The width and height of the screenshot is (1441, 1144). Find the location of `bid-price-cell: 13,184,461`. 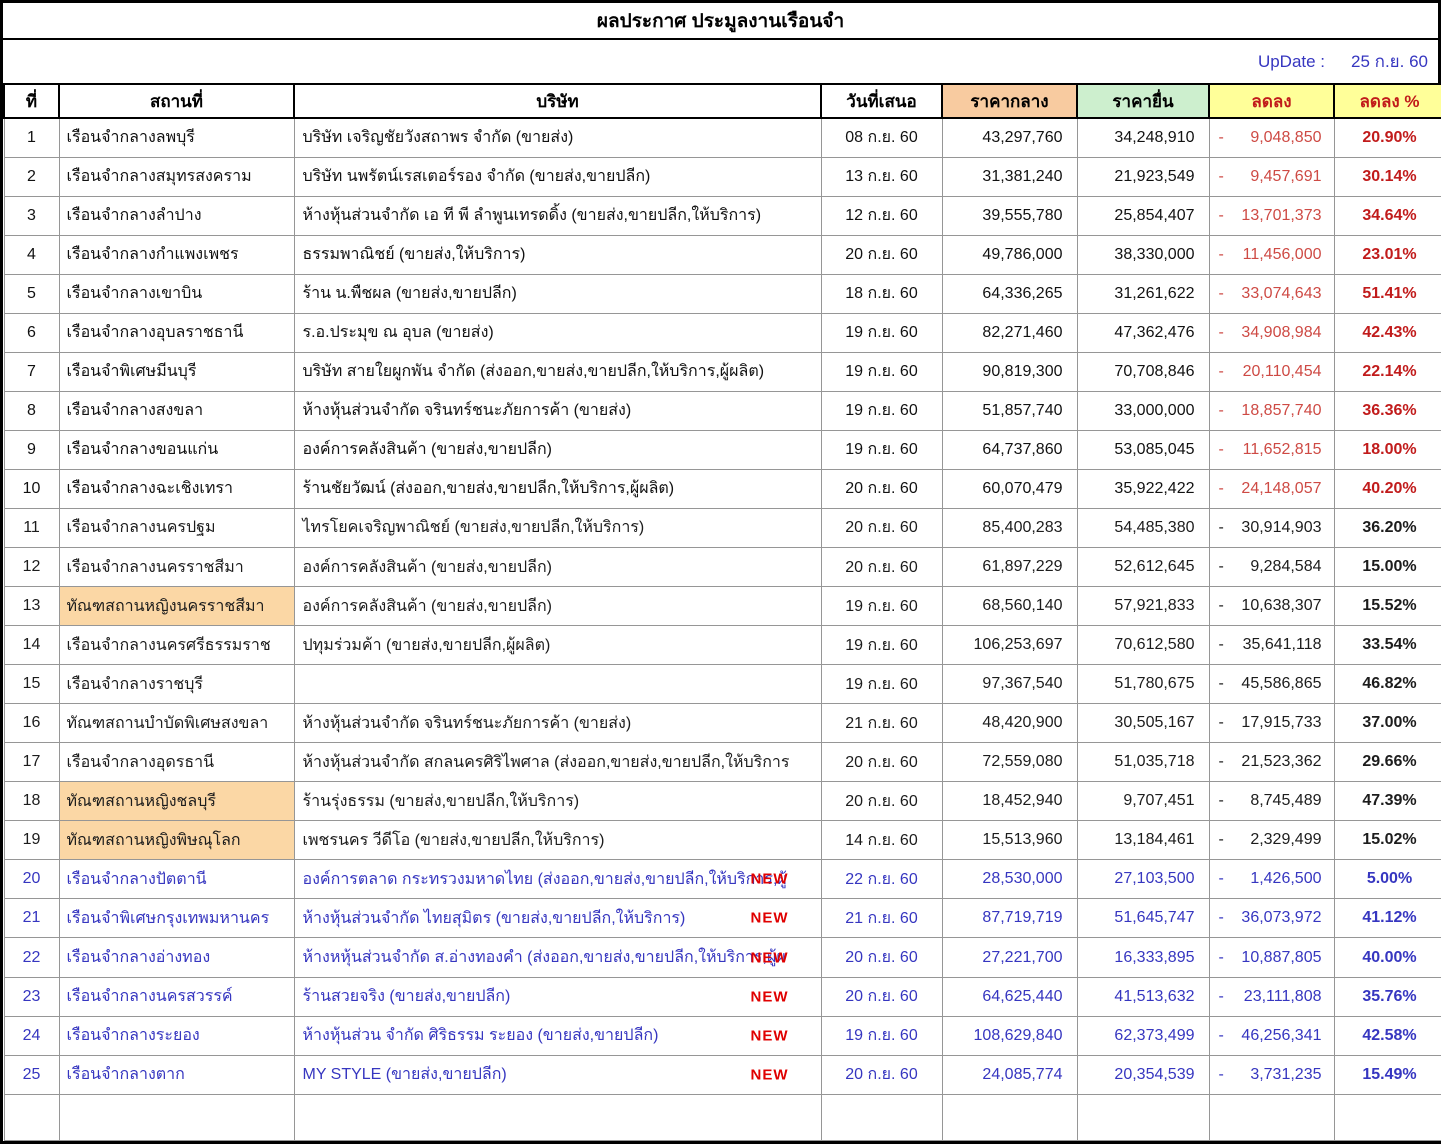

bid-price-cell: 13,184,461 is located at coordinates (1143, 840).